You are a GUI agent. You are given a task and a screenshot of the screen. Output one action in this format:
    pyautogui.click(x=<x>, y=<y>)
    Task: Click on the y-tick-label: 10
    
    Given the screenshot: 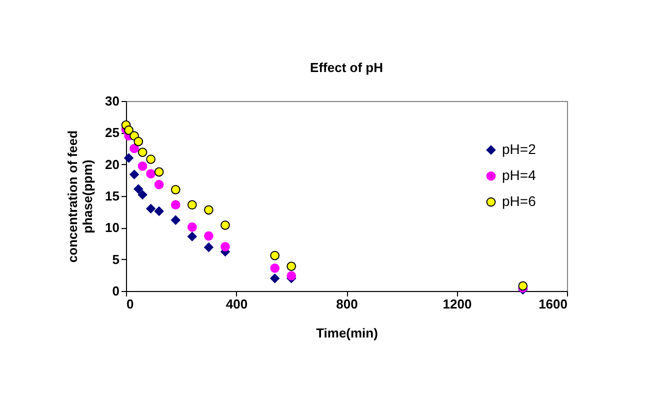 What is the action you would take?
    pyautogui.click(x=112, y=228)
    